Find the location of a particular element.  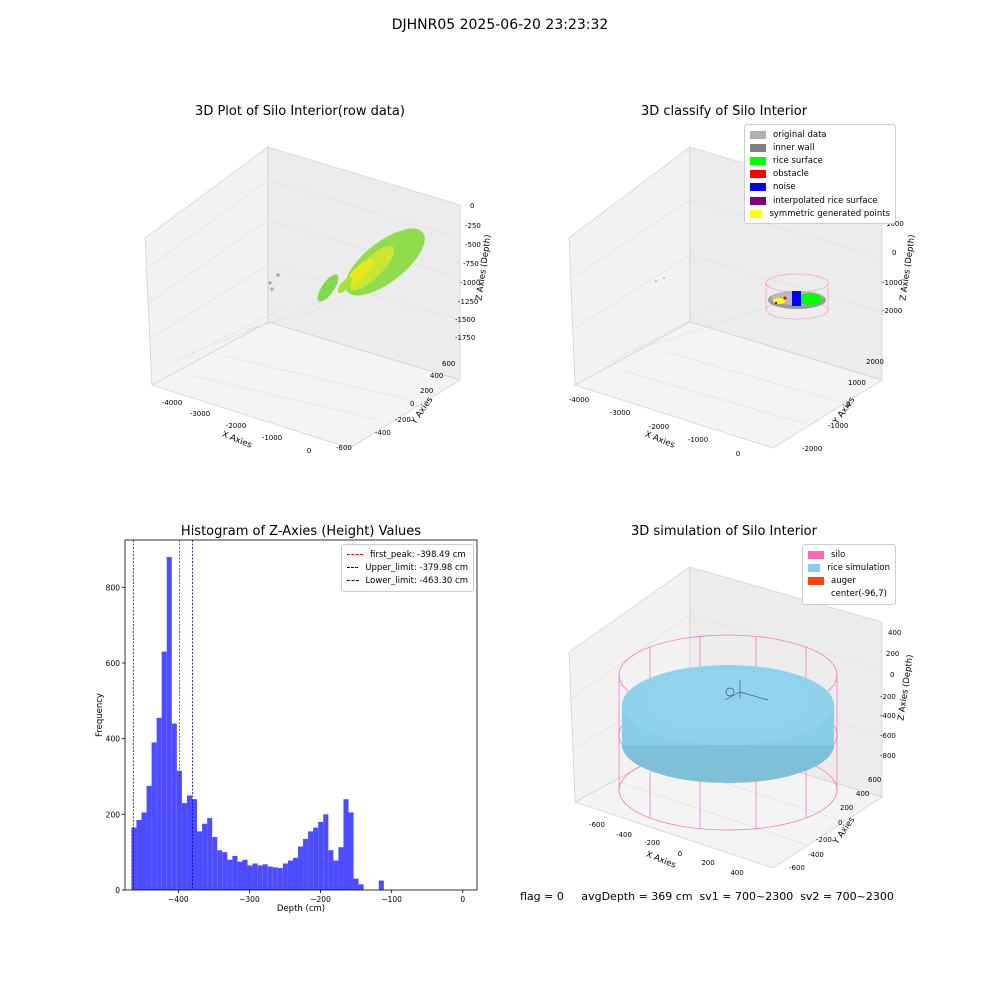

legend-item: rice surface is located at coordinates (820, 160).